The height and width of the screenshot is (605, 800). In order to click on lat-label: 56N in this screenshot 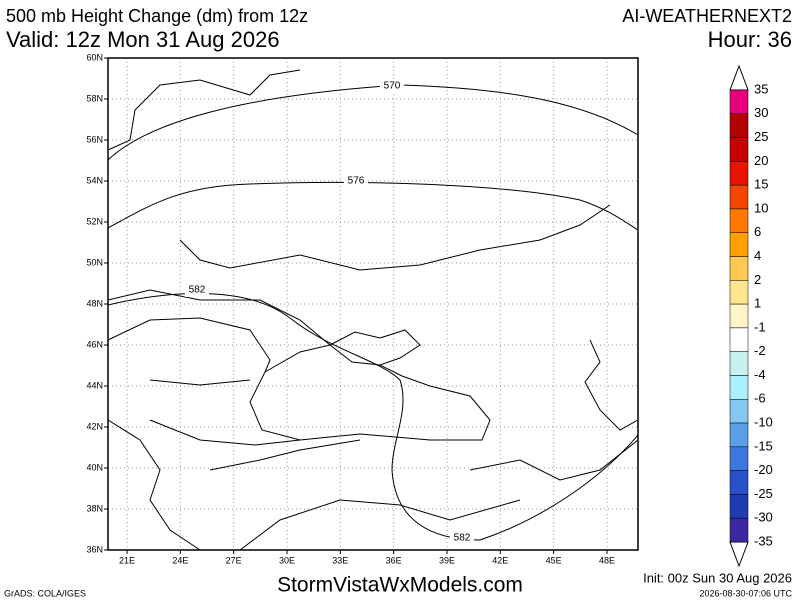, I will do `click(94, 139)`.